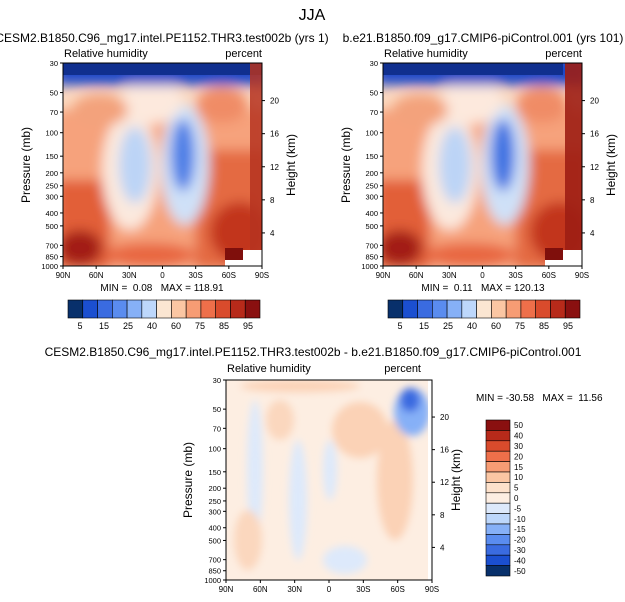  What do you see at coordinates (383, 275) in the screenshot?
I see `x-tick-label: 90N` at bounding box center [383, 275].